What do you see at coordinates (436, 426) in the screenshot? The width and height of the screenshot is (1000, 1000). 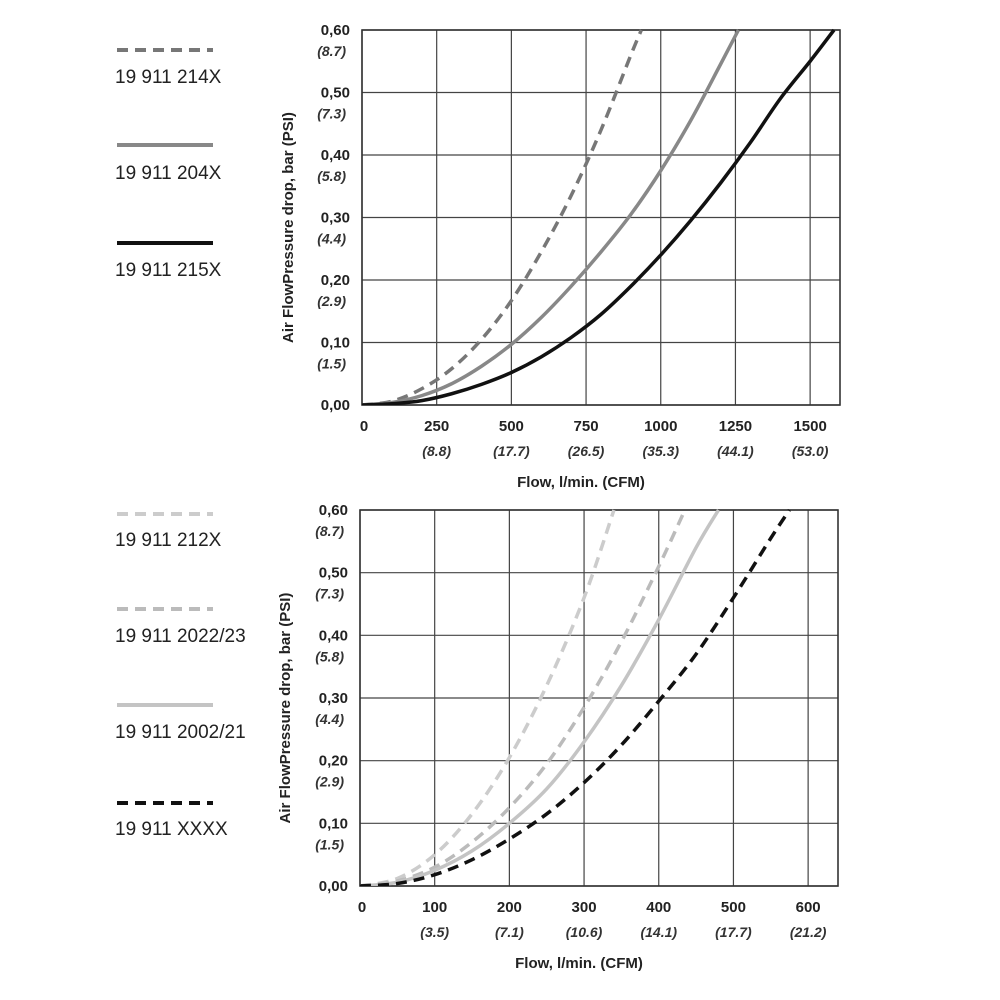 I see `x-tick-label: 250` at bounding box center [436, 426].